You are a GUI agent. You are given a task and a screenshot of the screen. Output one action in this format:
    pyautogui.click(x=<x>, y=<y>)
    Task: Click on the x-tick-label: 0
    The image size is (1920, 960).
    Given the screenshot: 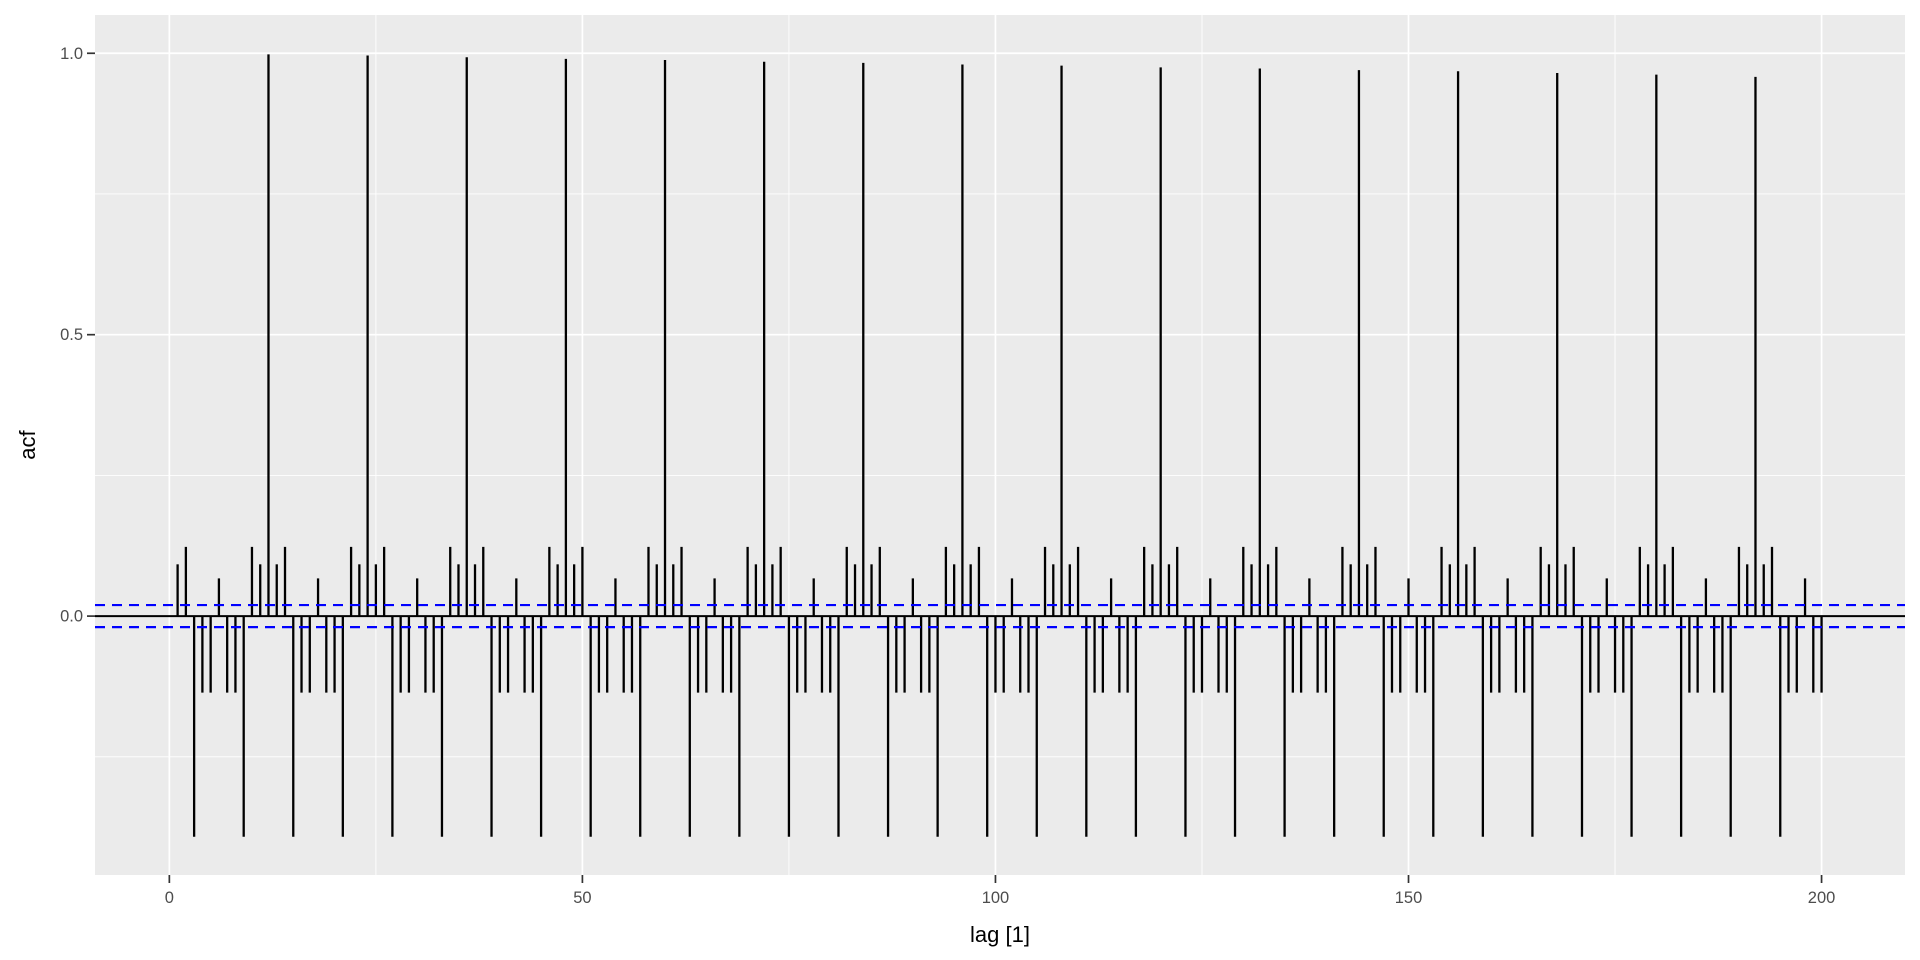 What is the action you would take?
    pyautogui.click(x=169, y=898)
    